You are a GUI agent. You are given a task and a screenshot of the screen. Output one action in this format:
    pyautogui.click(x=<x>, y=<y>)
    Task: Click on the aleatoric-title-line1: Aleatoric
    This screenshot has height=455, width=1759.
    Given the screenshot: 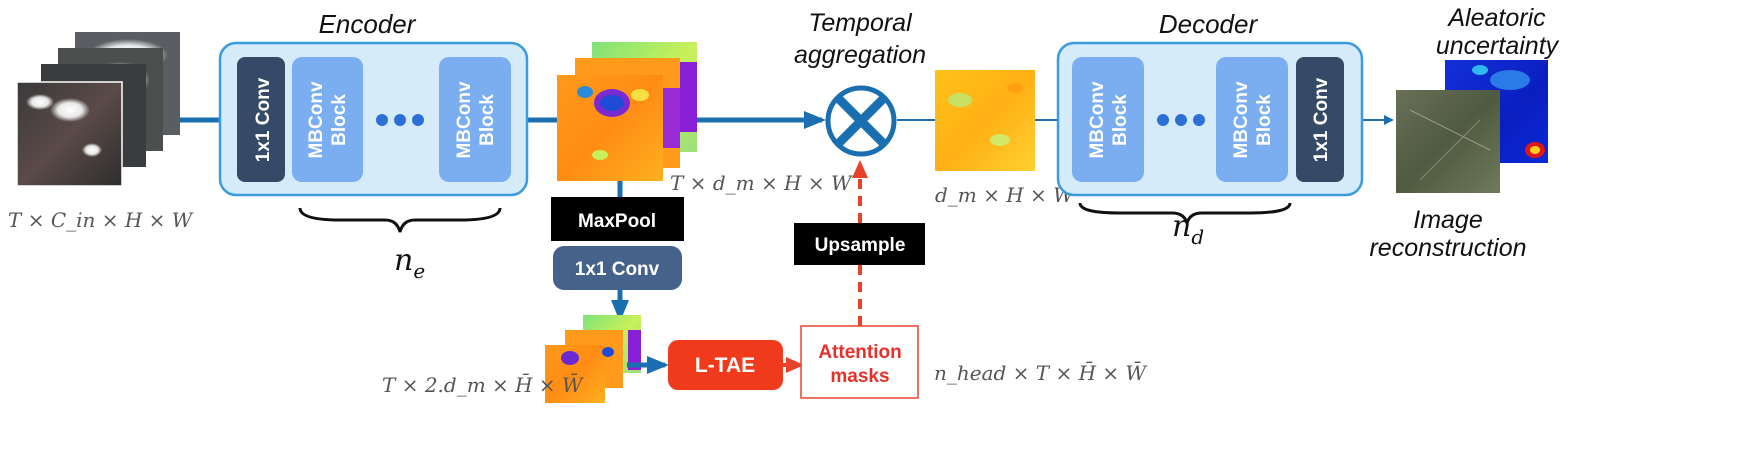 What is the action you would take?
    pyautogui.click(x=1496, y=18)
    